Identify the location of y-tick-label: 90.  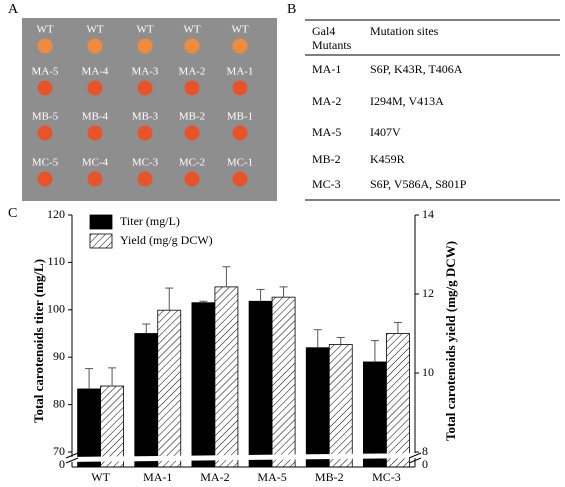
(59, 356).